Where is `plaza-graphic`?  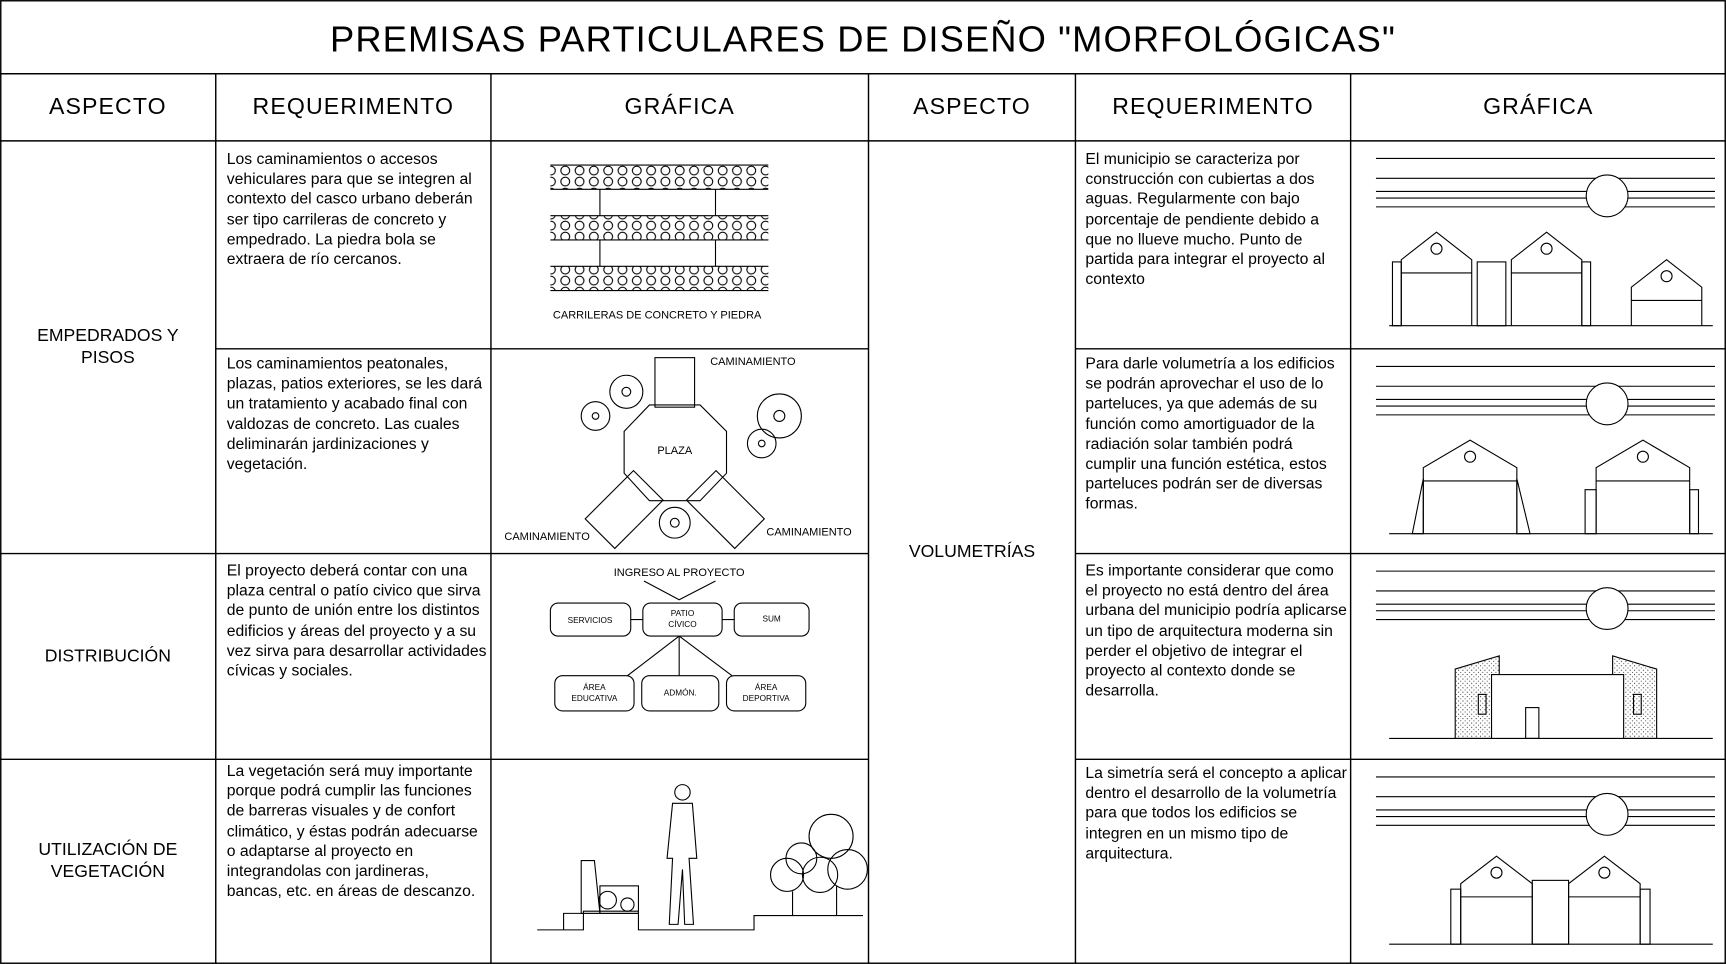 plaza-graphic is located at coordinates (691, 453).